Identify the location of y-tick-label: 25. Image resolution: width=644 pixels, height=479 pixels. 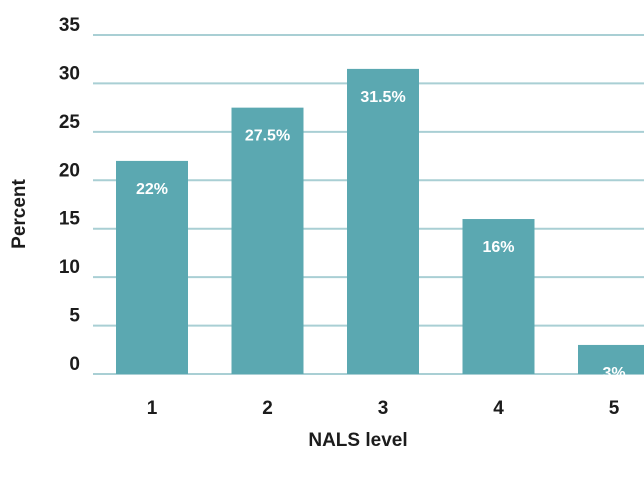
(70, 122).